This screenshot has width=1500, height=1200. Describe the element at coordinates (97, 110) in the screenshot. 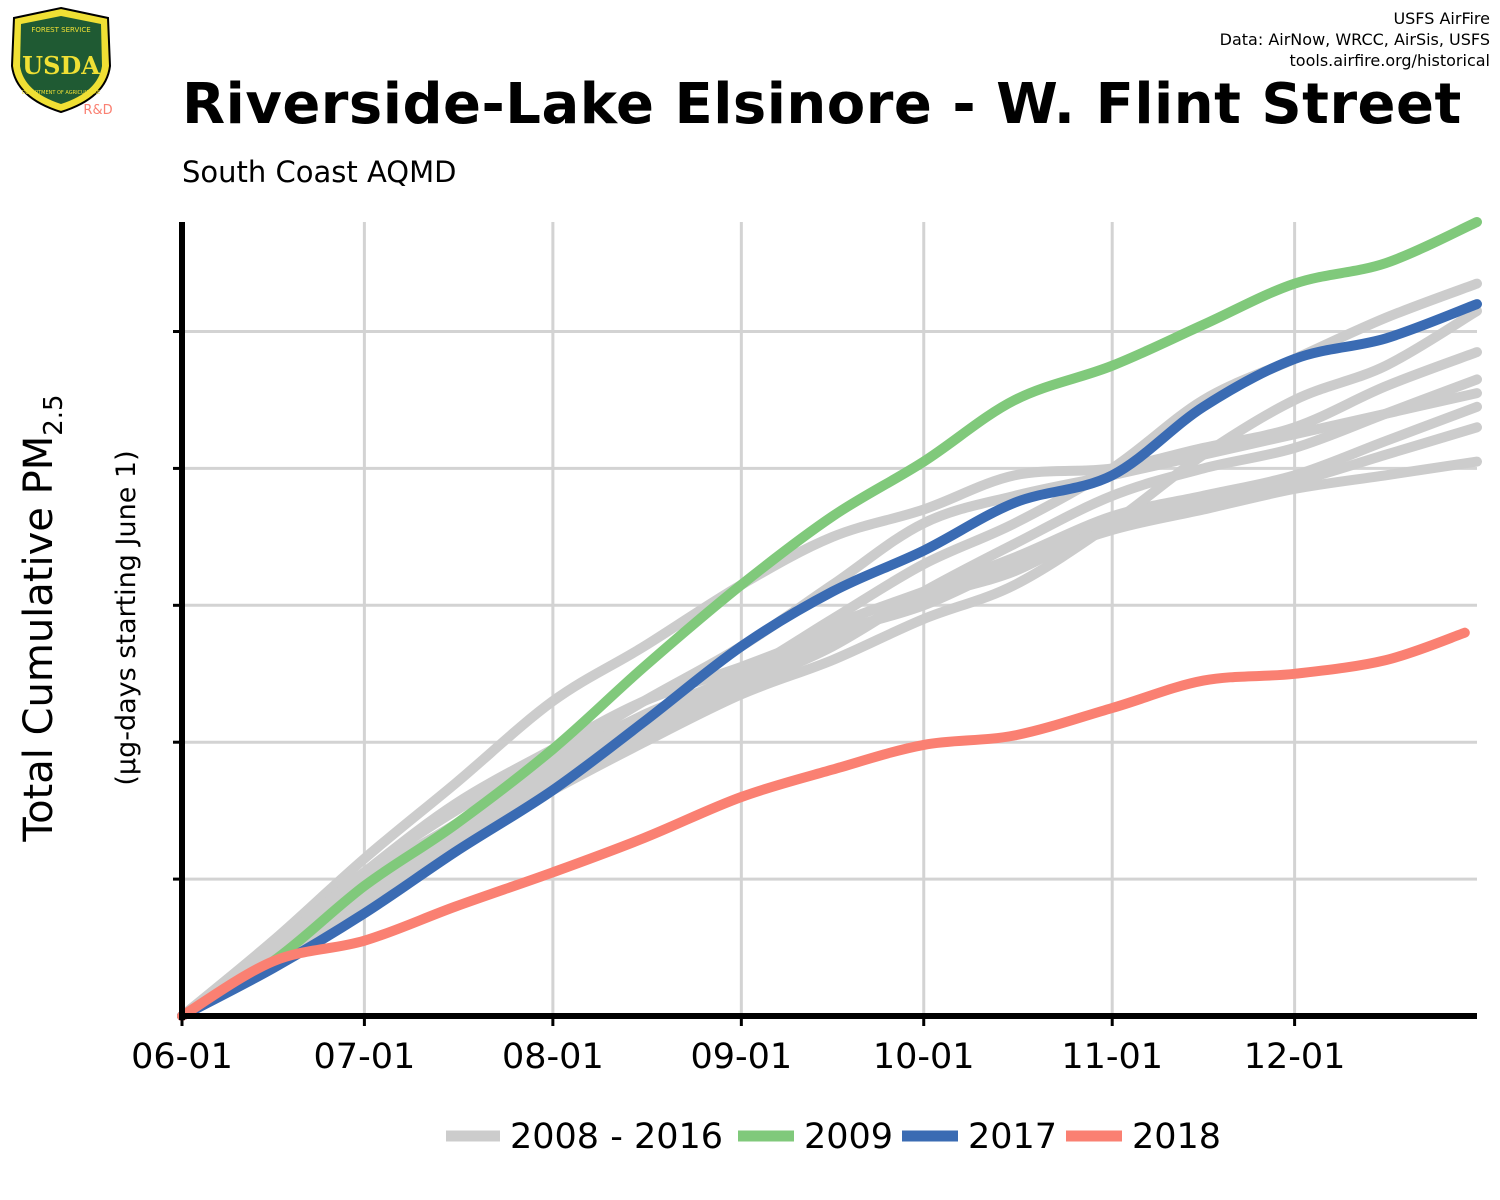

I see `logo-tag: R&D` at that location.